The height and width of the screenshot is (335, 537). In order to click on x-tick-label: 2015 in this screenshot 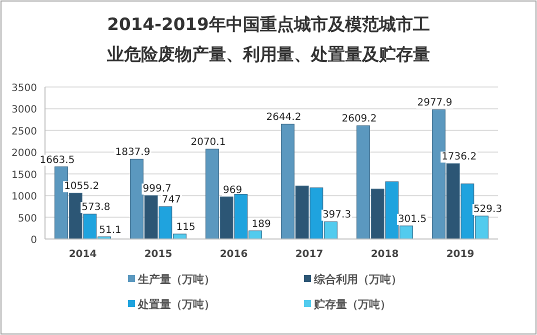, I will do `click(158, 254)`.